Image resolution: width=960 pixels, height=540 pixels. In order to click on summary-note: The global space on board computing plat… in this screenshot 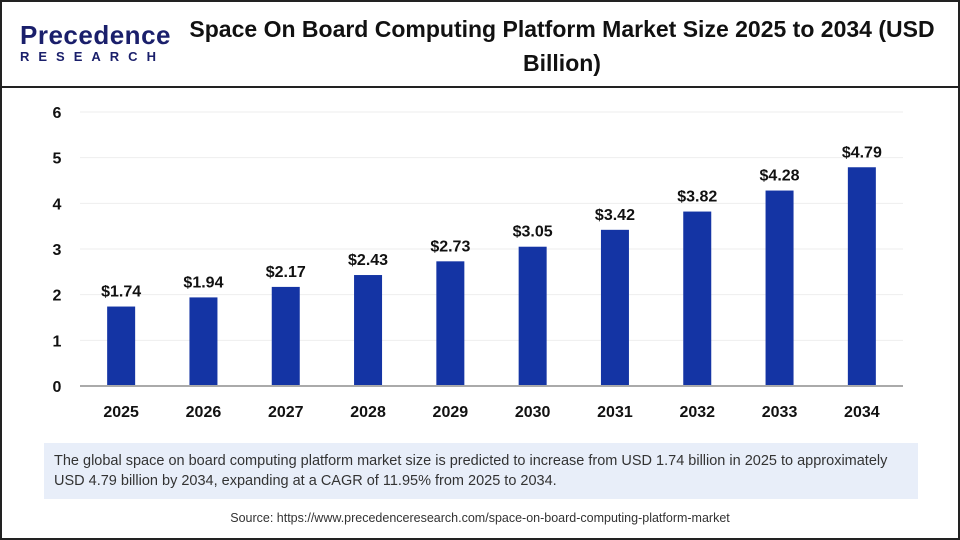, I will do `click(481, 471)`.